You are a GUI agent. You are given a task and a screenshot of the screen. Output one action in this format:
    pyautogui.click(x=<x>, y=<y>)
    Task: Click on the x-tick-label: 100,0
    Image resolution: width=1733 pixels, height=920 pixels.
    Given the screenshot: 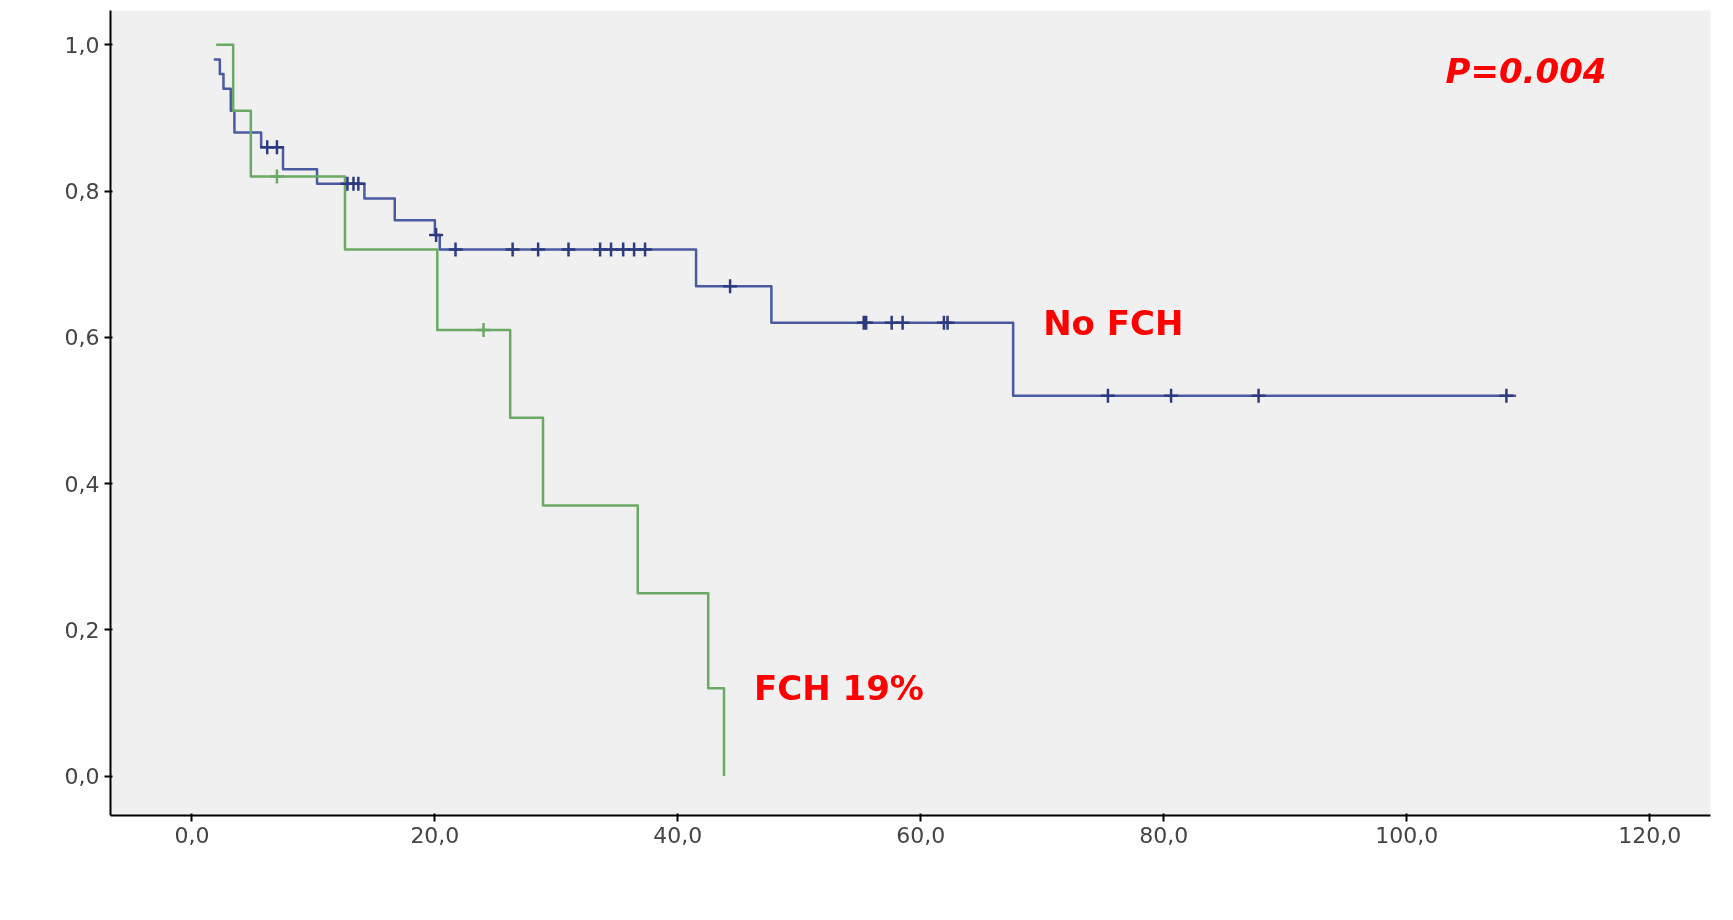 What is the action you would take?
    pyautogui.click(x=1407, y=835)
    